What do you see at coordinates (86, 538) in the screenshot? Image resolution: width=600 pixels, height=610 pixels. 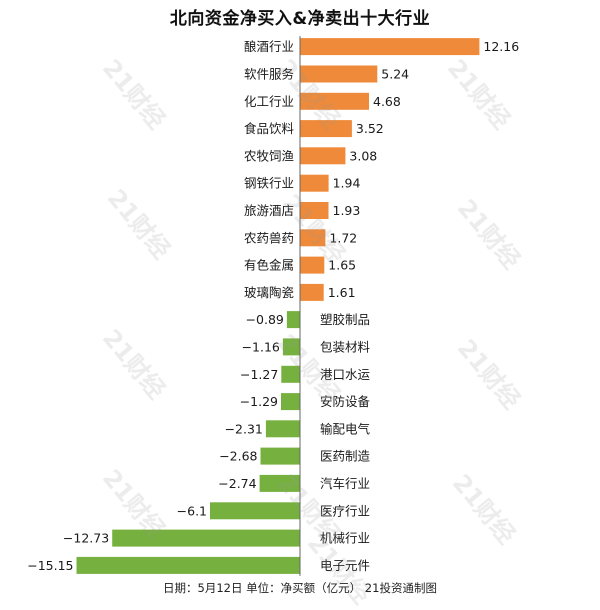 I see `value-label: −12.73` at bounding box center [86, 538].